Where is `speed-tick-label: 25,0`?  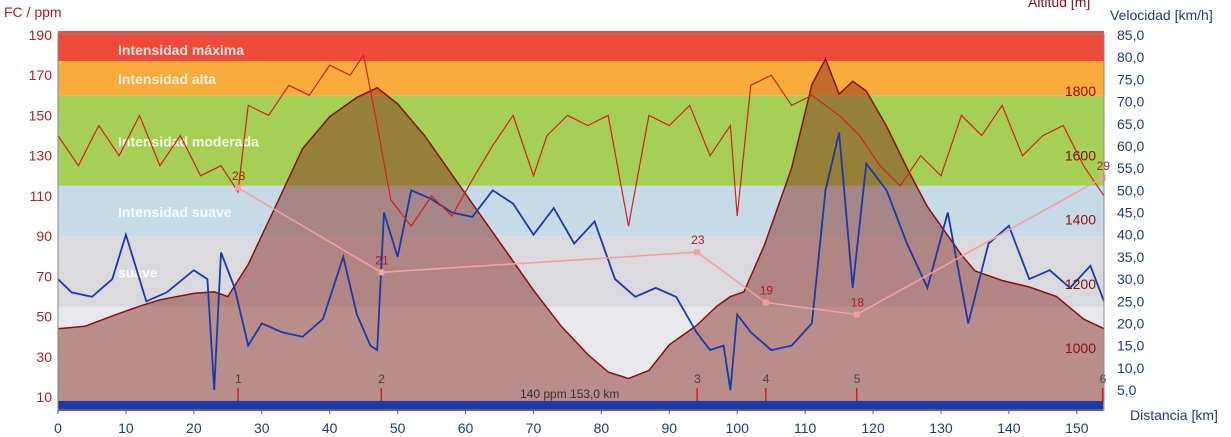 speed-tick-label: 25,0 is located at coordinates (1130, 301).